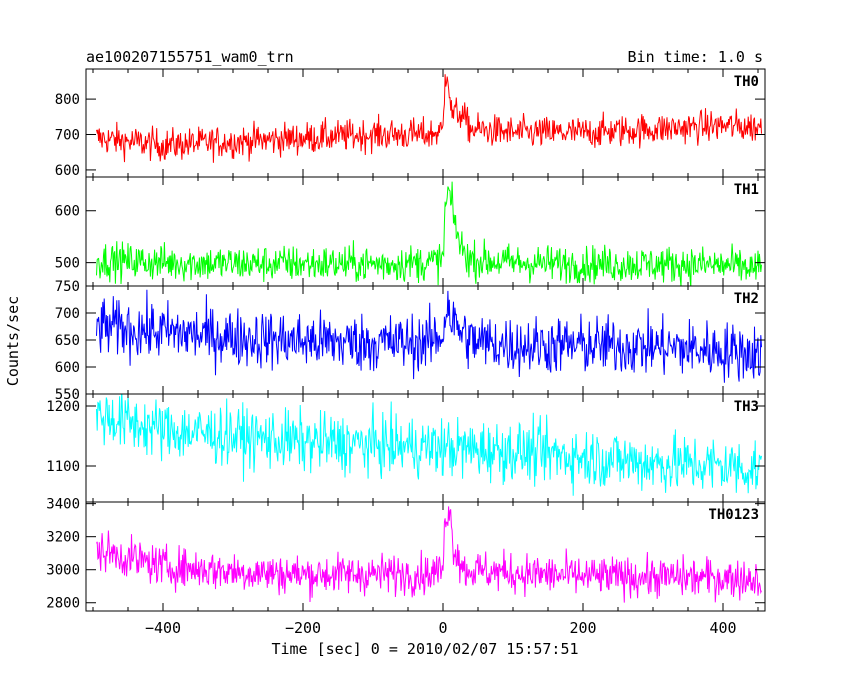 The image size is (850, 680). I want to click on series-line-th2, so click(429, 336).